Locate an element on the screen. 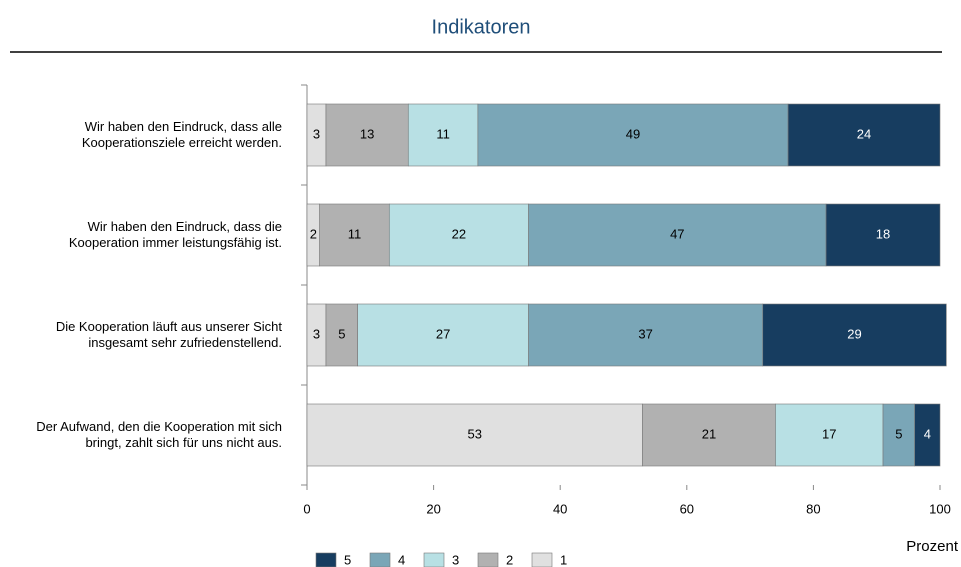  data-label: 4 is located at coordinates (927, 433).